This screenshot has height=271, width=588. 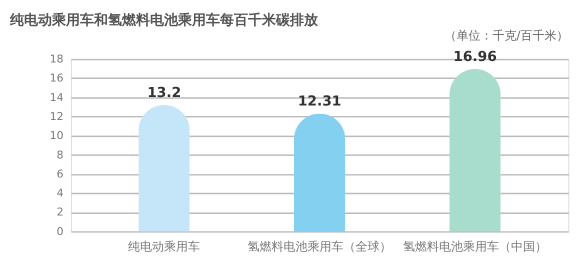 I want to click on y-tick-label: 10, so click(x=57, y=135).